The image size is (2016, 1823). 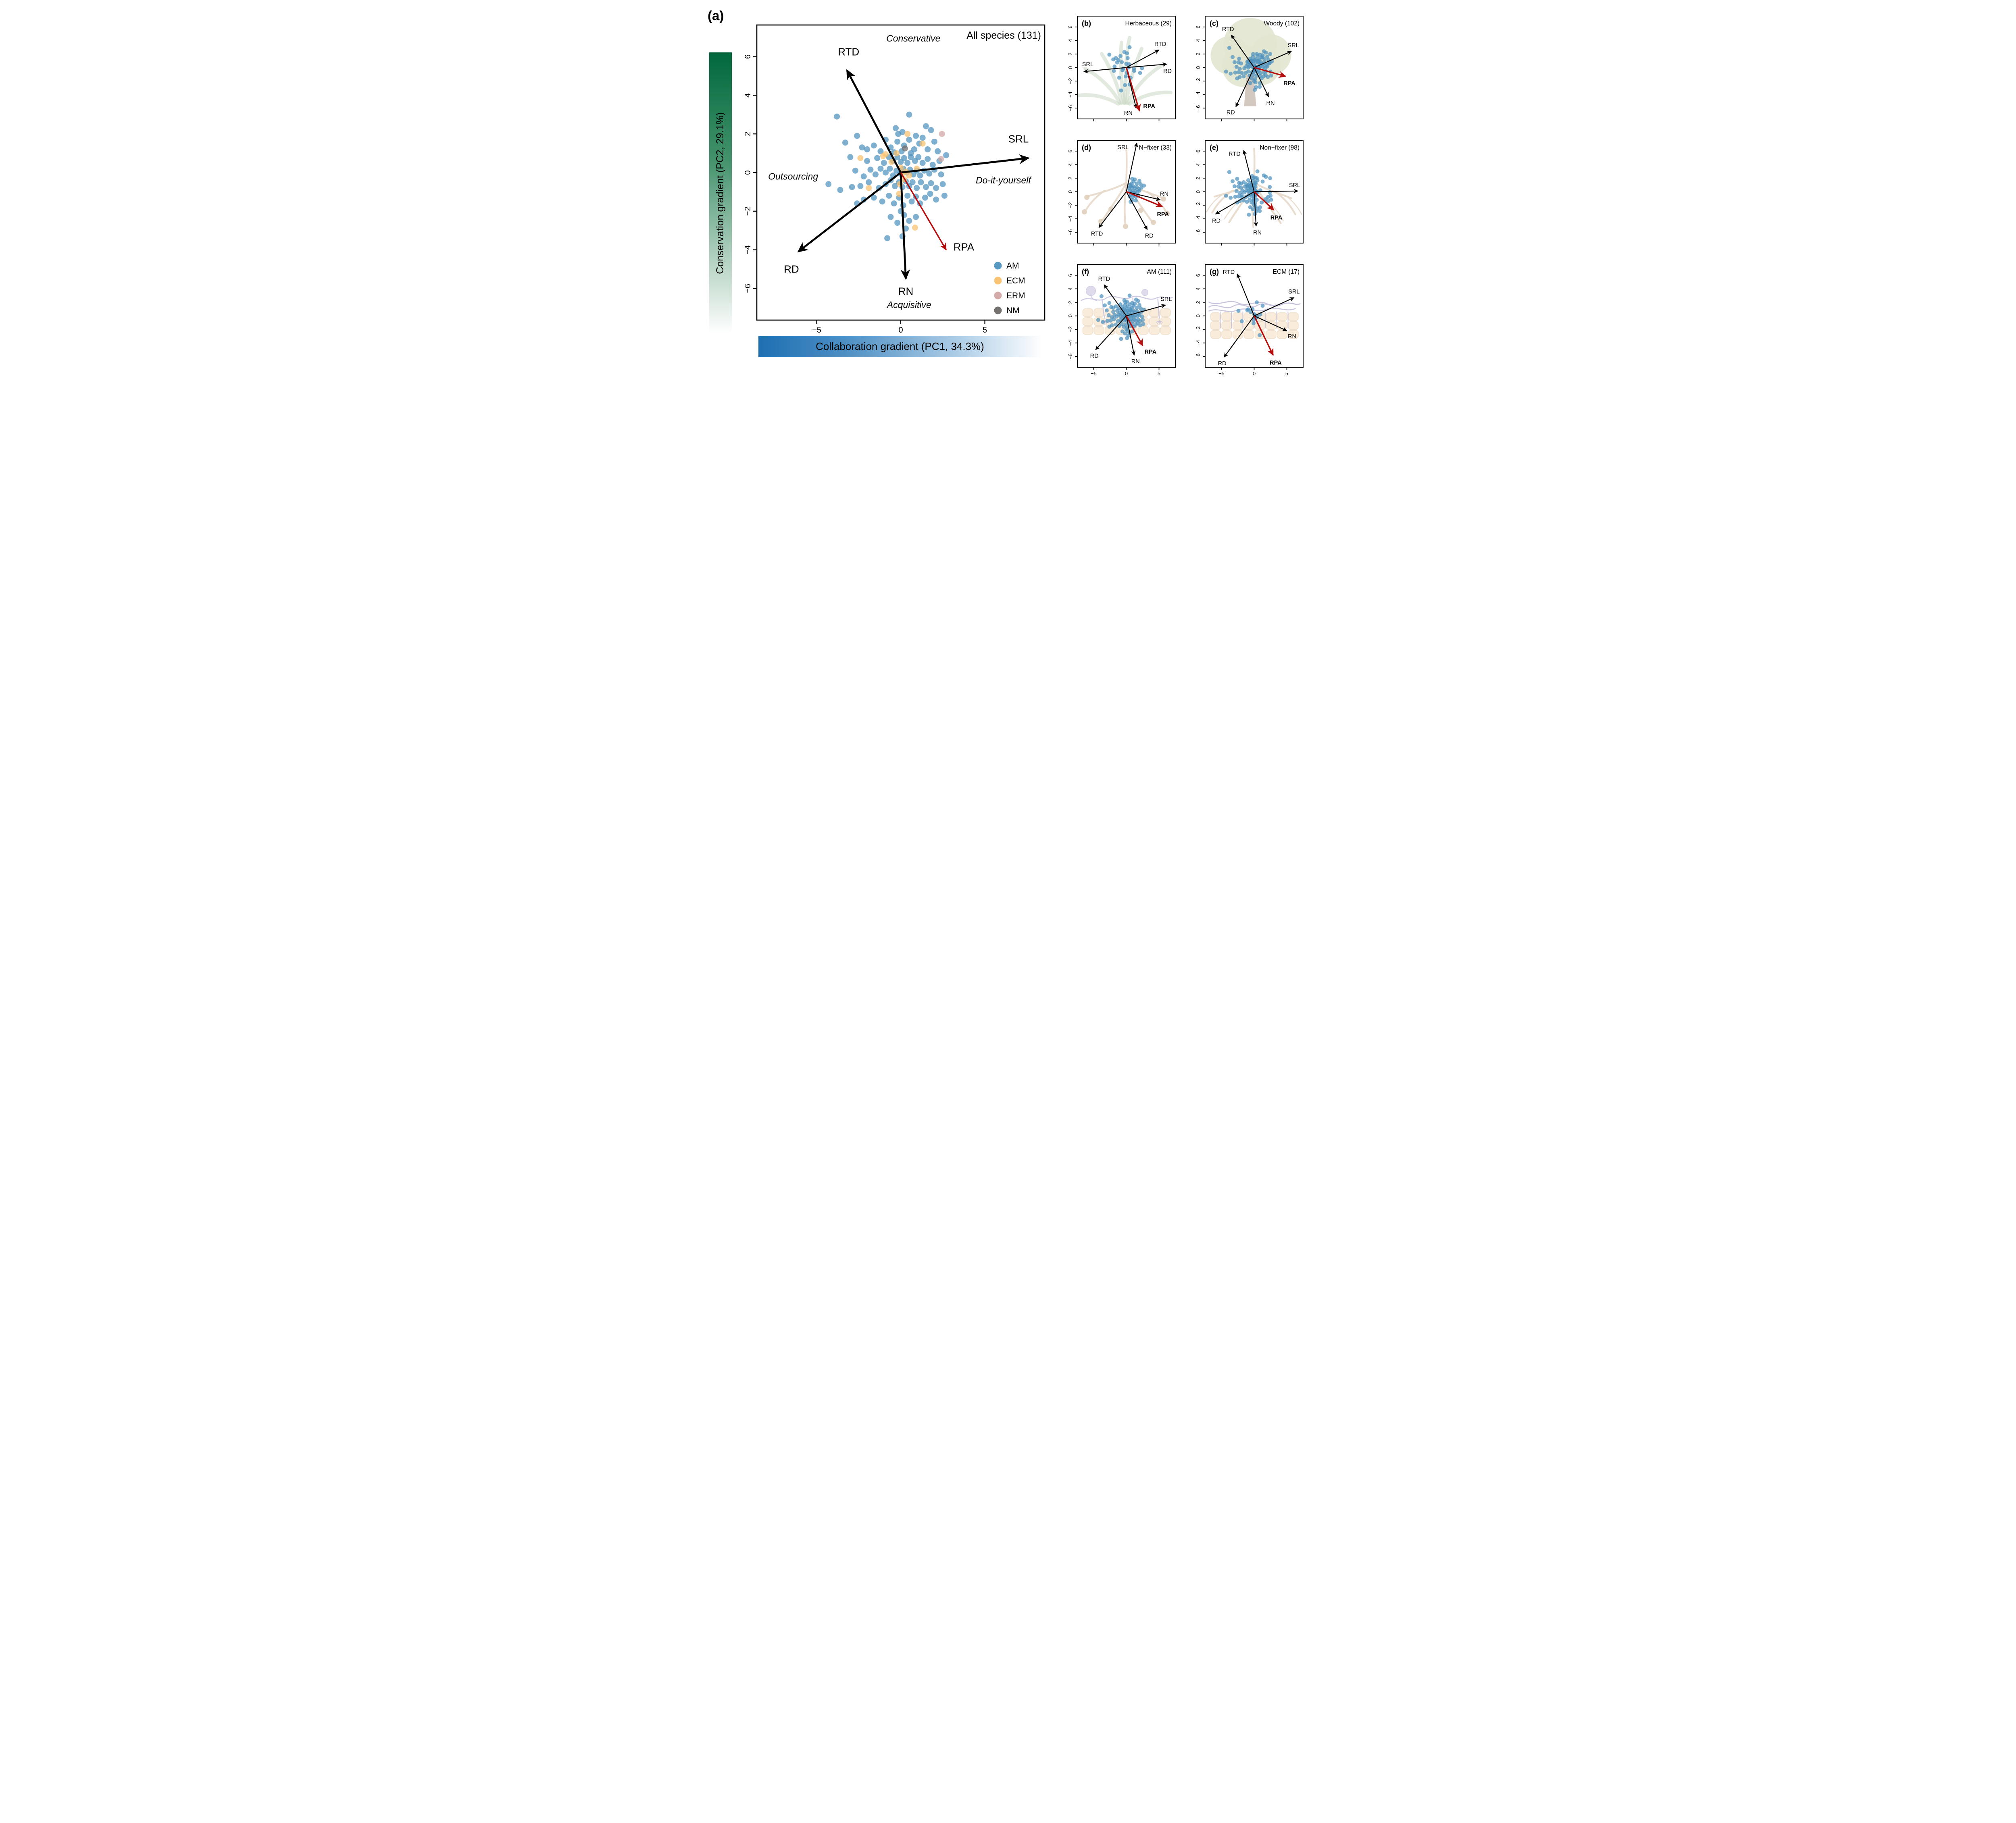 I want to click on arrow-label-rtd: RTD, so click(x=1229, y=272).